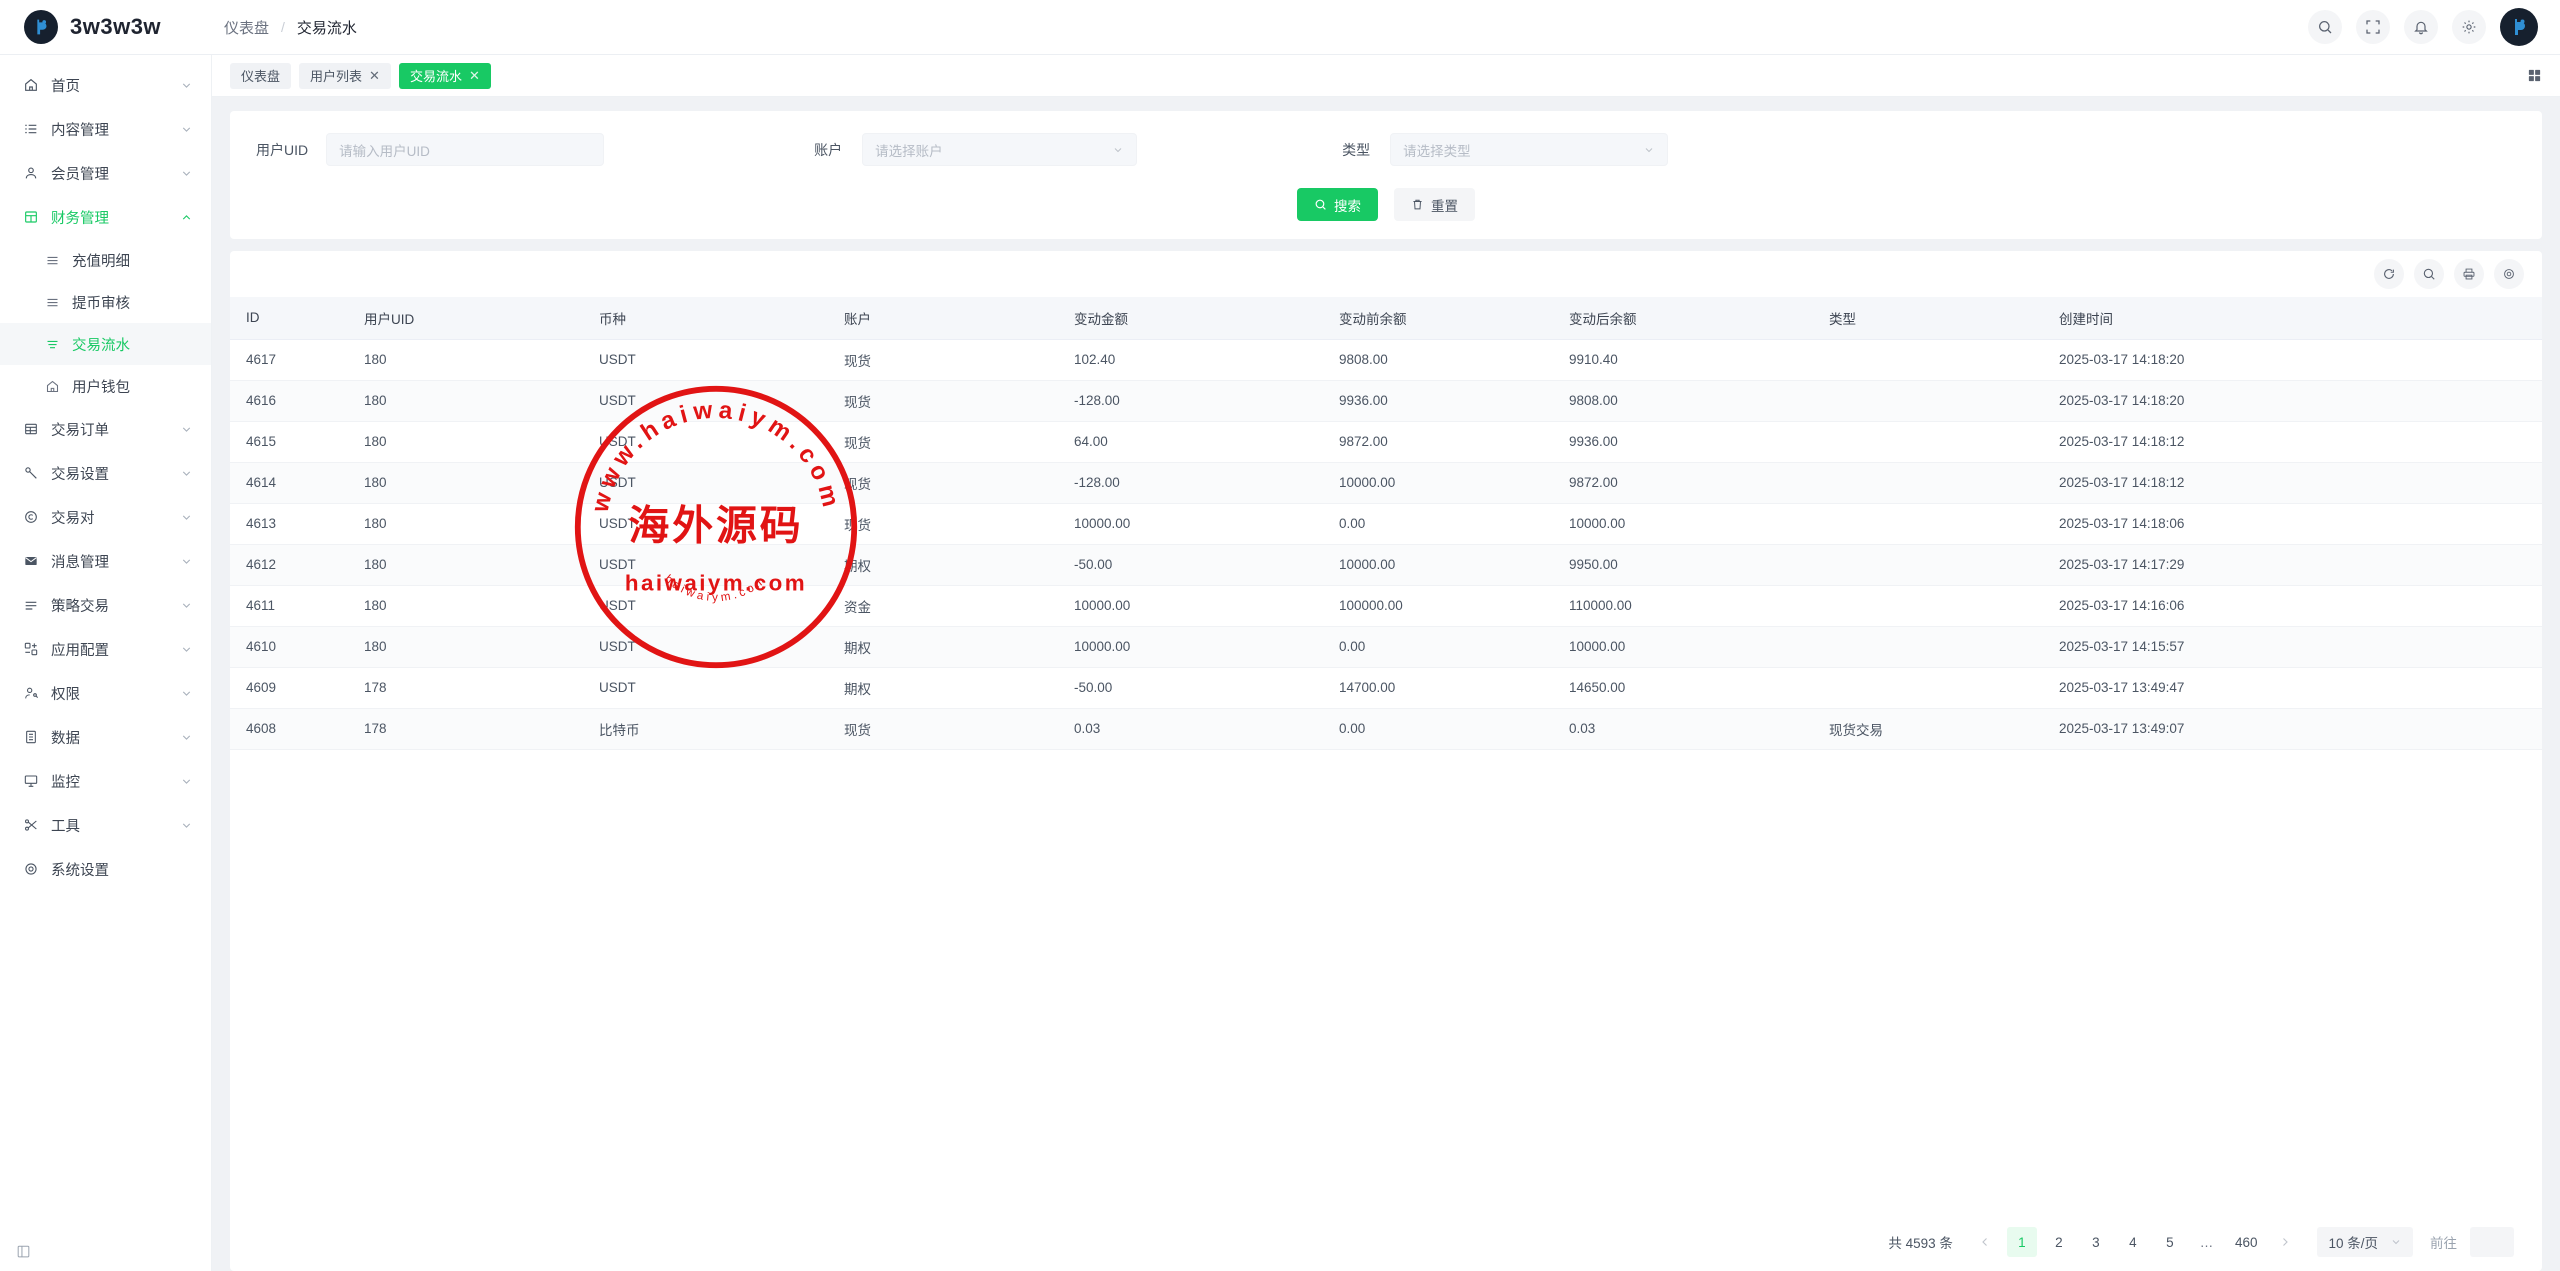 The height and width of the screenshot is (1271, 2560). I want to click on top-header: 3w3w3w 仪表盘 / 交易流水, so click(1280, 27).